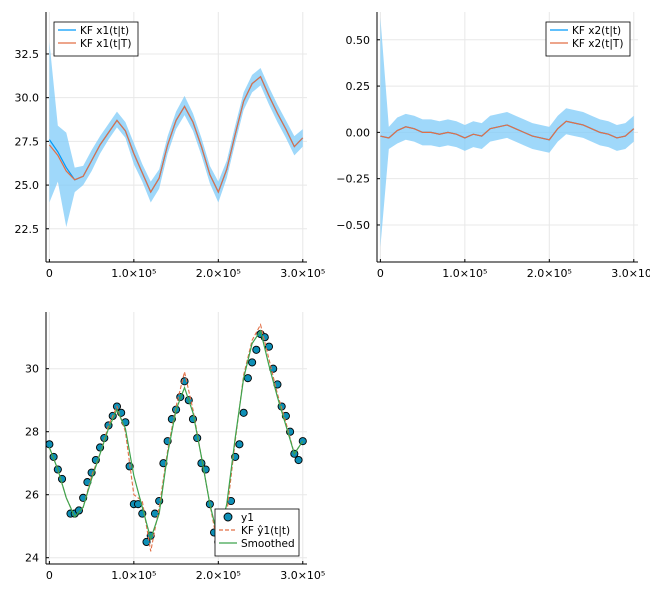  What do you see at coordinates (597, 44) in the screenshot?
I see `legend-label: KF x2(t|T)` at bounding box center [597, 44].